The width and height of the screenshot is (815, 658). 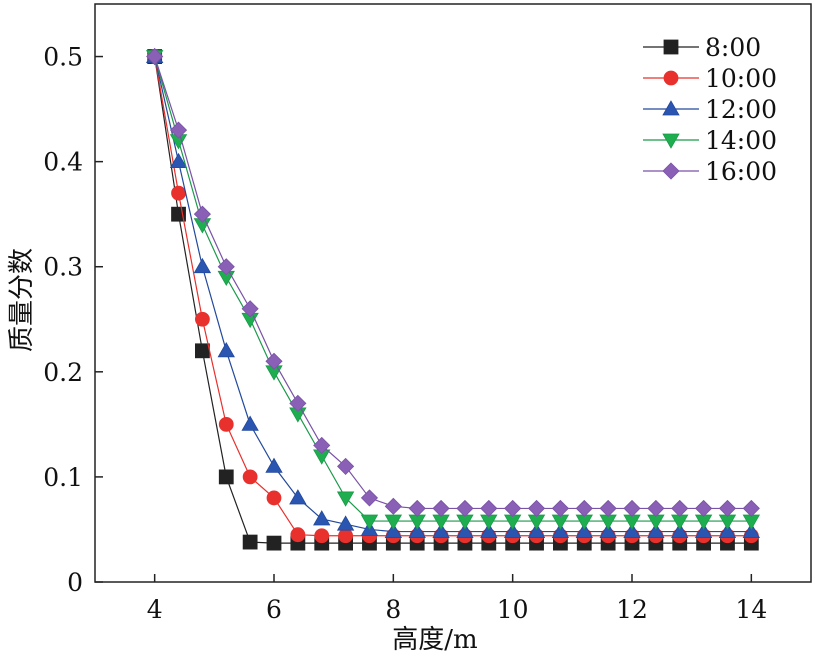 What do you see at coordinates (741, 78) in the screenshot?
I see `legend-label: 10:00` at bounding box center [741, 78].